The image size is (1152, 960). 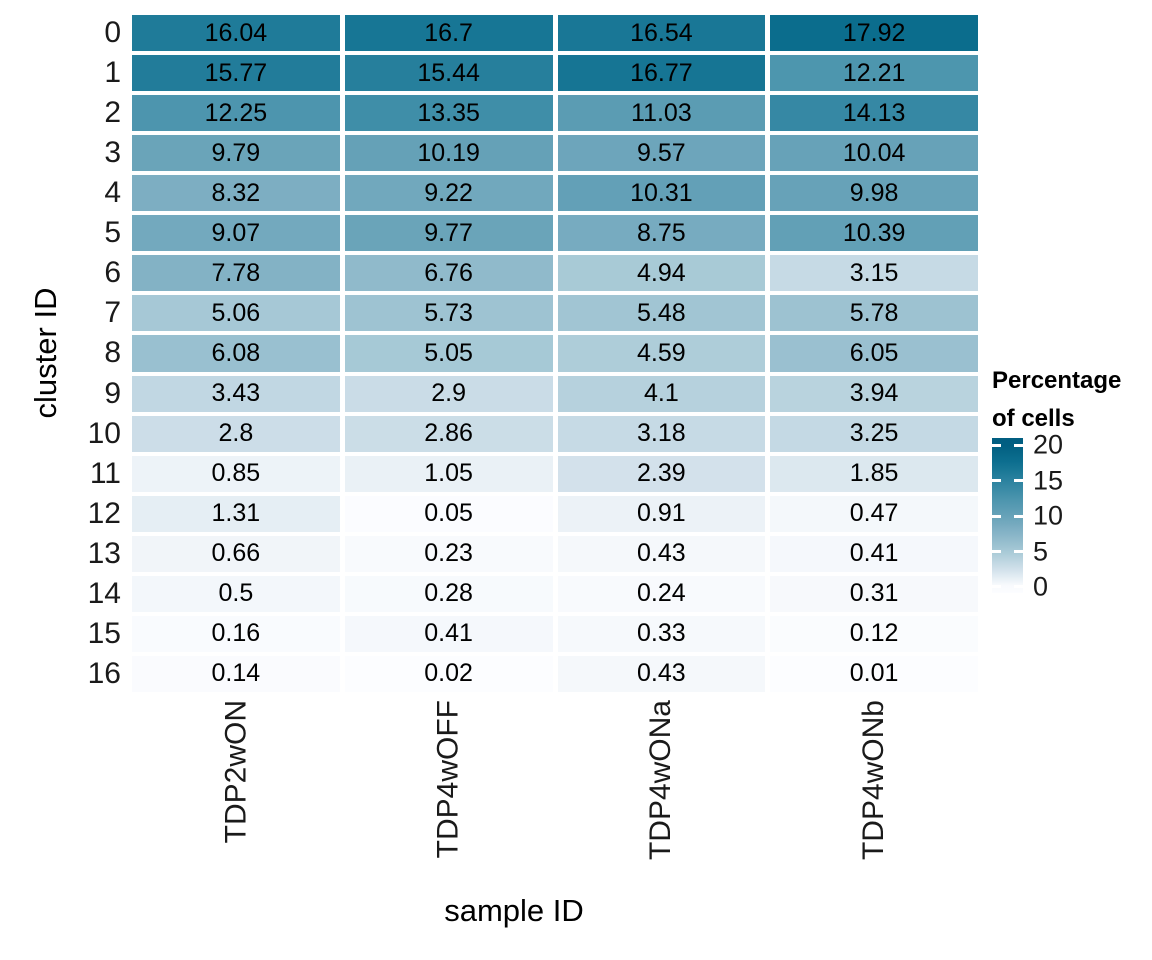 I want to click on y-axis-tick-labels: 0 1 2 3 4 5 6 7 8 9 10 11 12 13 14 15 16, so click(x=80, y=353).